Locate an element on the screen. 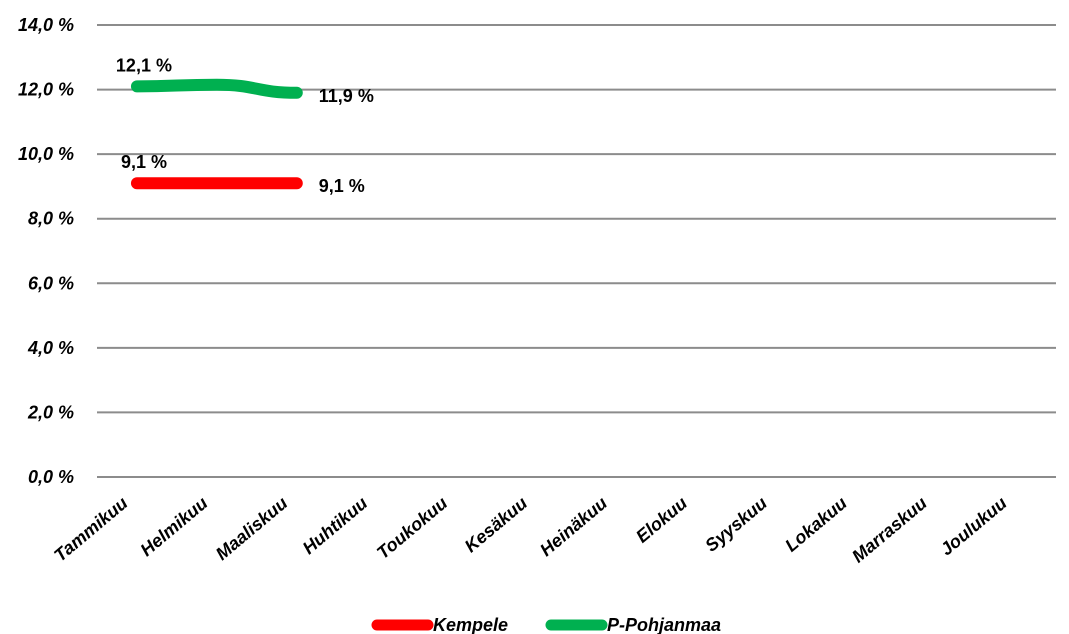 The height and width of the screenshot is (634, 1069). x-tick-label: Maaliskuu is located at coordinates (252, 528).